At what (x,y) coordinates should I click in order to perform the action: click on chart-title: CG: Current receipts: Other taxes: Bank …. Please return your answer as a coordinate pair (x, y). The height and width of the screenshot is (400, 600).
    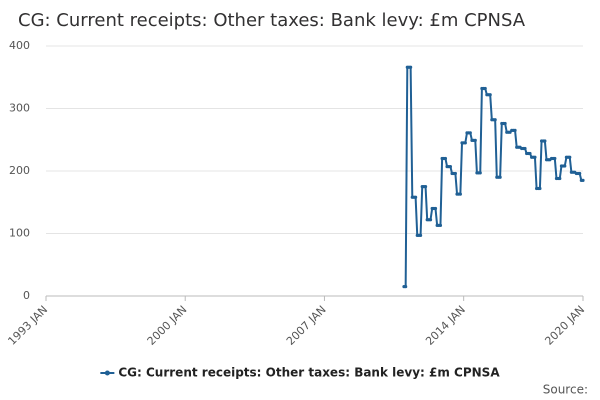
    Looking at the image, I should click on (272, 20).